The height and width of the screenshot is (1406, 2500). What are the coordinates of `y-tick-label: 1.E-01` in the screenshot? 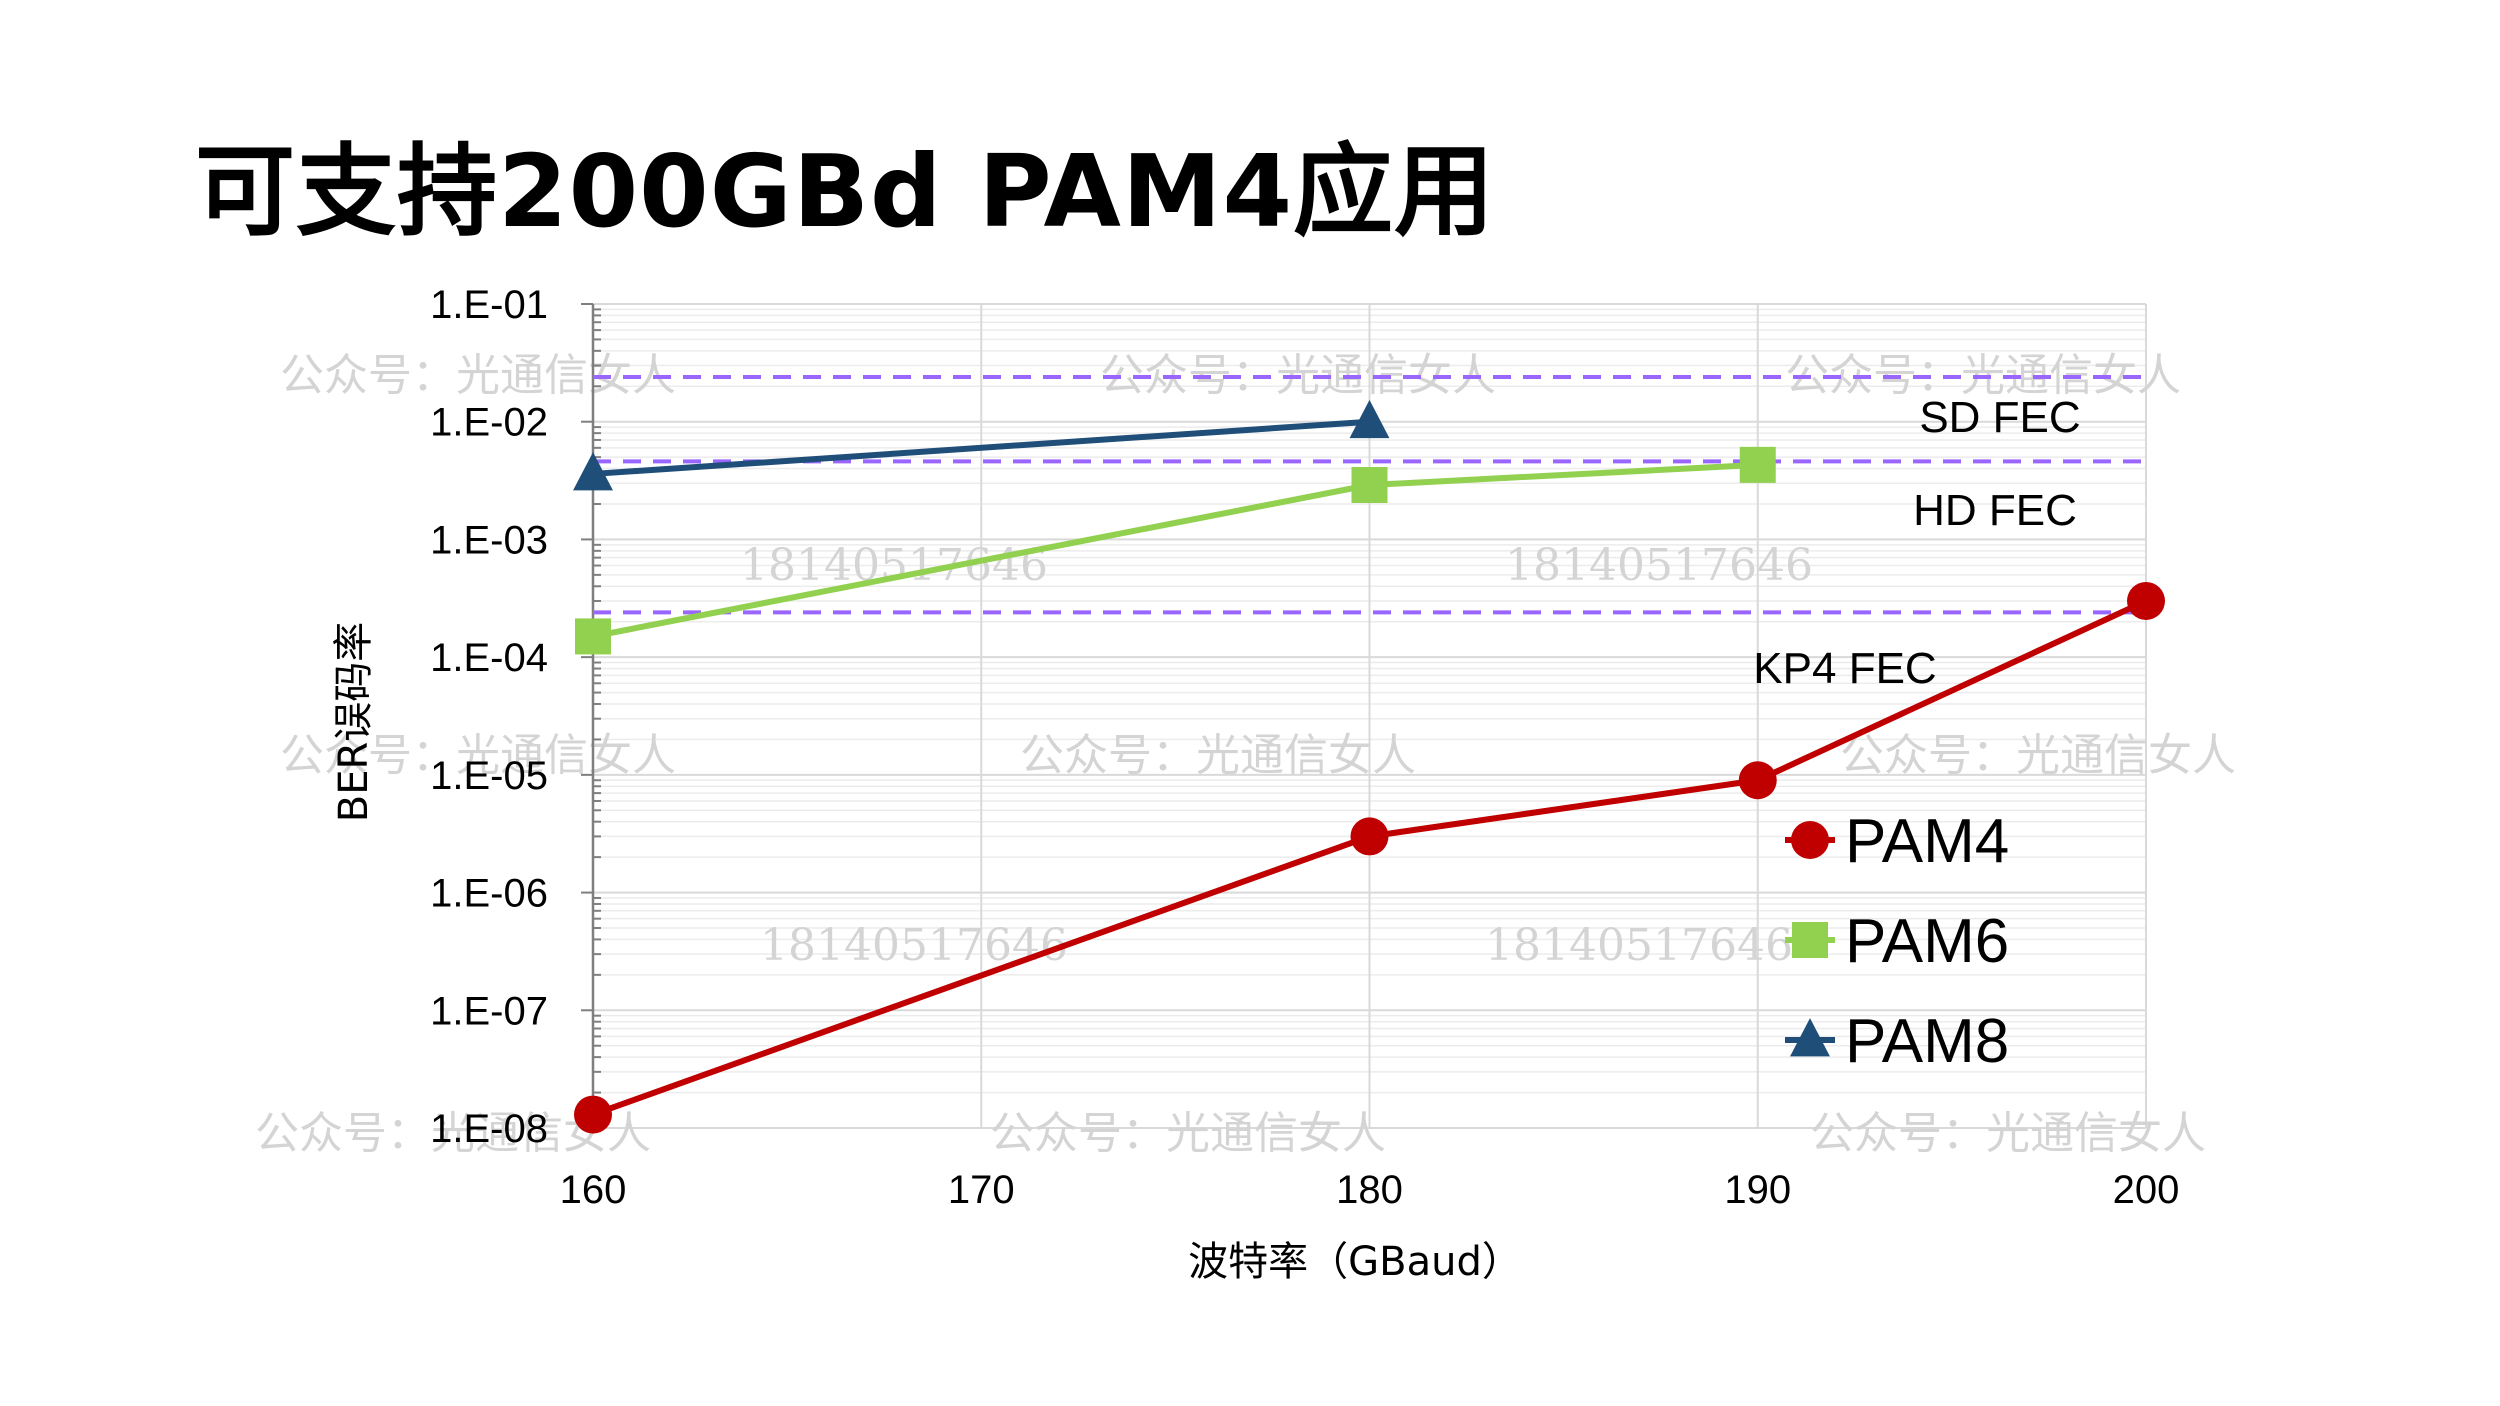 It's located at (489, 305).